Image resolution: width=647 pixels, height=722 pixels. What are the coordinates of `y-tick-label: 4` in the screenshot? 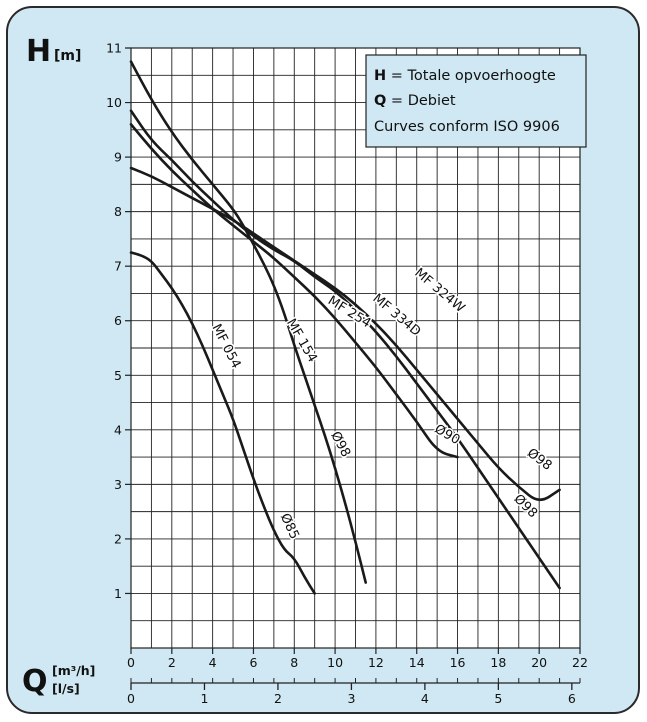 It's located at (118, 429).